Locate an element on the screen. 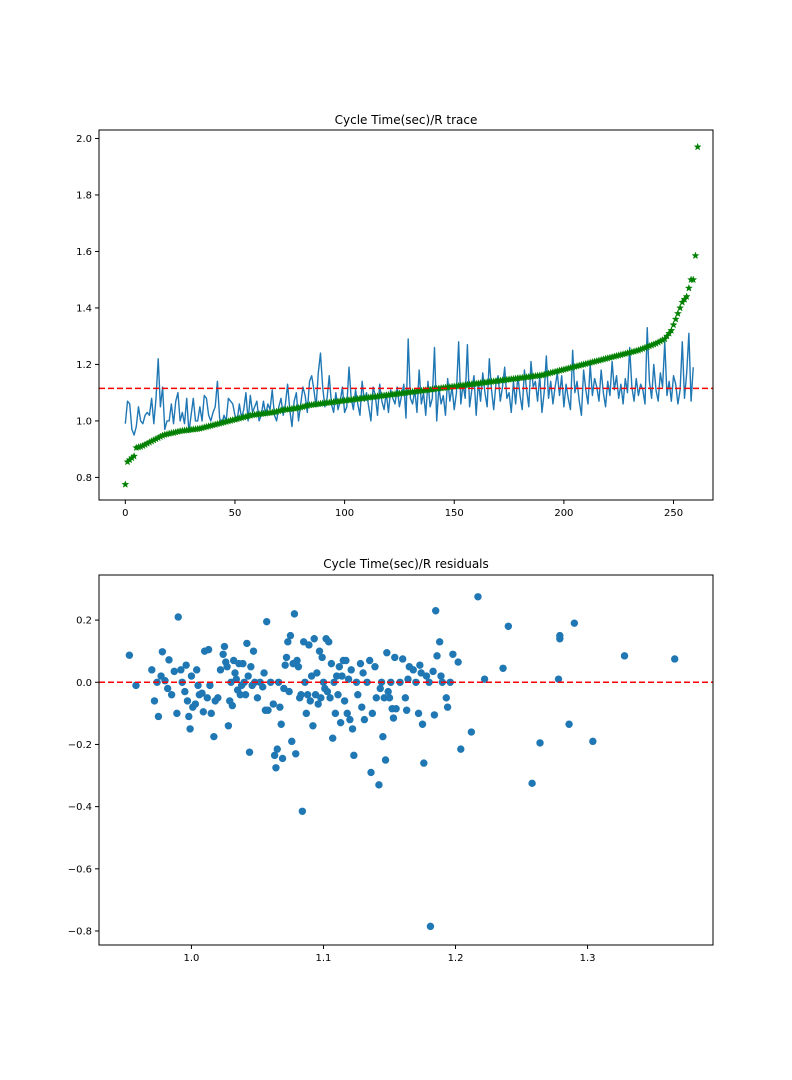  y-tick-label: 0.2 is located at coordinates (84, 621).